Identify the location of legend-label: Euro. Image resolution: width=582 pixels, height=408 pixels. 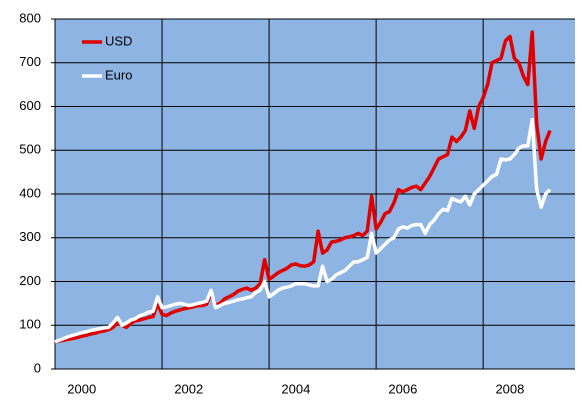
(118, 74).